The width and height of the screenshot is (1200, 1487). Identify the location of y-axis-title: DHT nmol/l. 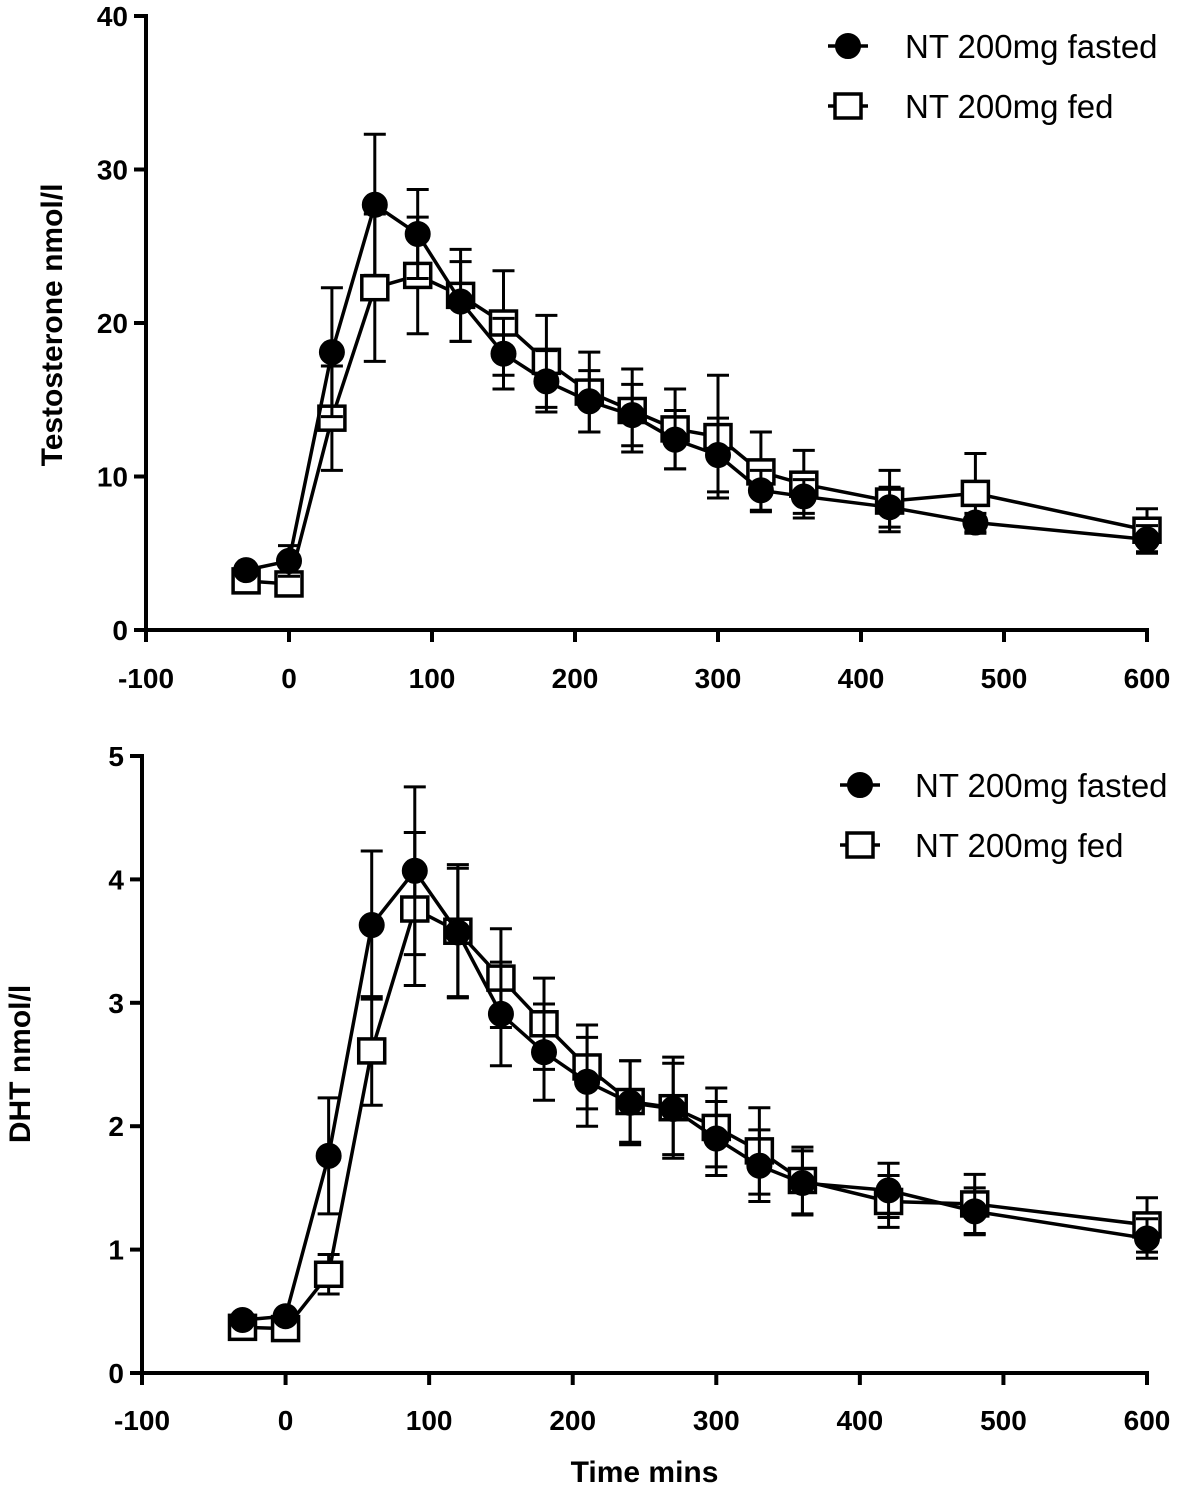
(20, 1064).